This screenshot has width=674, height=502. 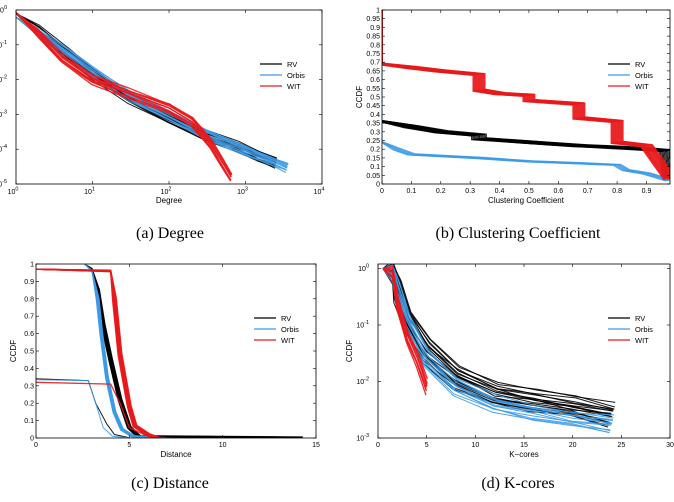 What do you see at coordinates (470, 191) in the screenshot?
I see `x-tick-label: 0.3` at bounding box center [470, 191].